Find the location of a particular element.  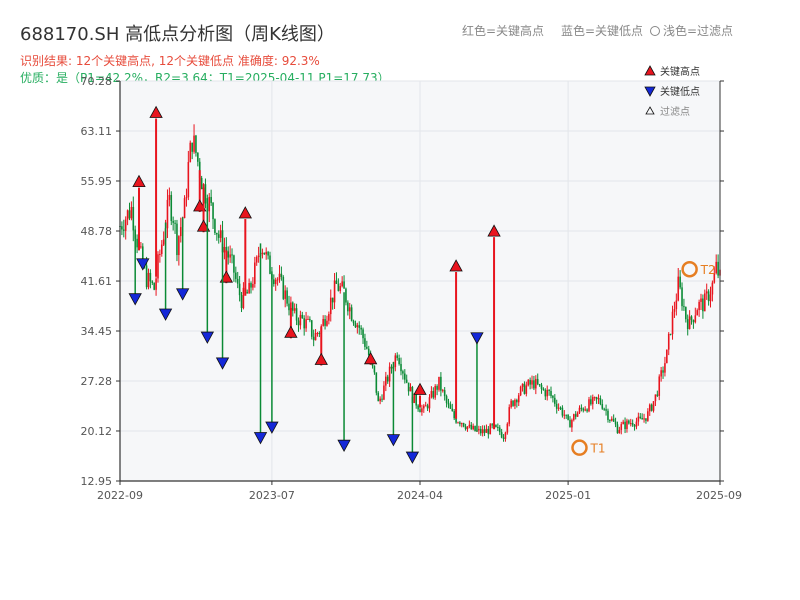

note-light-text: 浅色=过滤点 is located at coordinates (698, 31).